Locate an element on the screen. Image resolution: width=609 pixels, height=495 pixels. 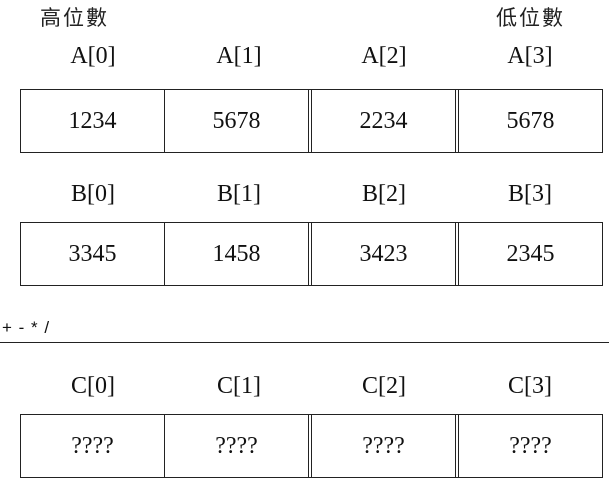
a3-cell: 5678 is located at coordinates (530, 120).